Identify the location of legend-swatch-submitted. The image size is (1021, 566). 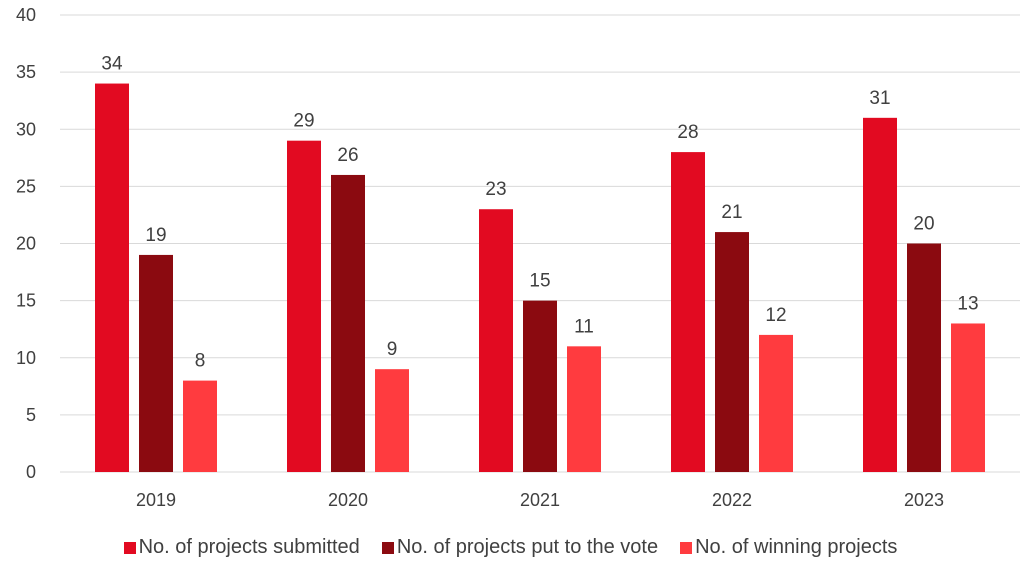
(129, 547).